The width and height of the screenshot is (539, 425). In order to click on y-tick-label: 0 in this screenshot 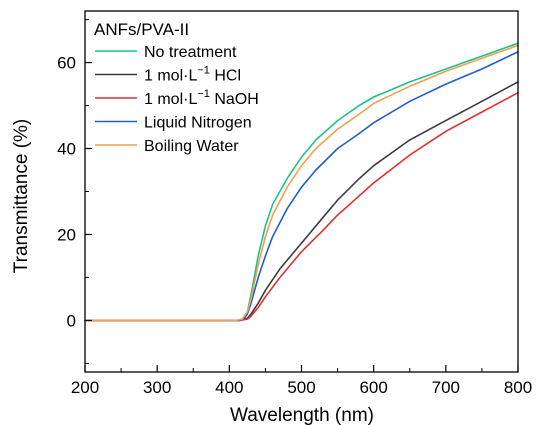, I will do `click(71, 320)`.